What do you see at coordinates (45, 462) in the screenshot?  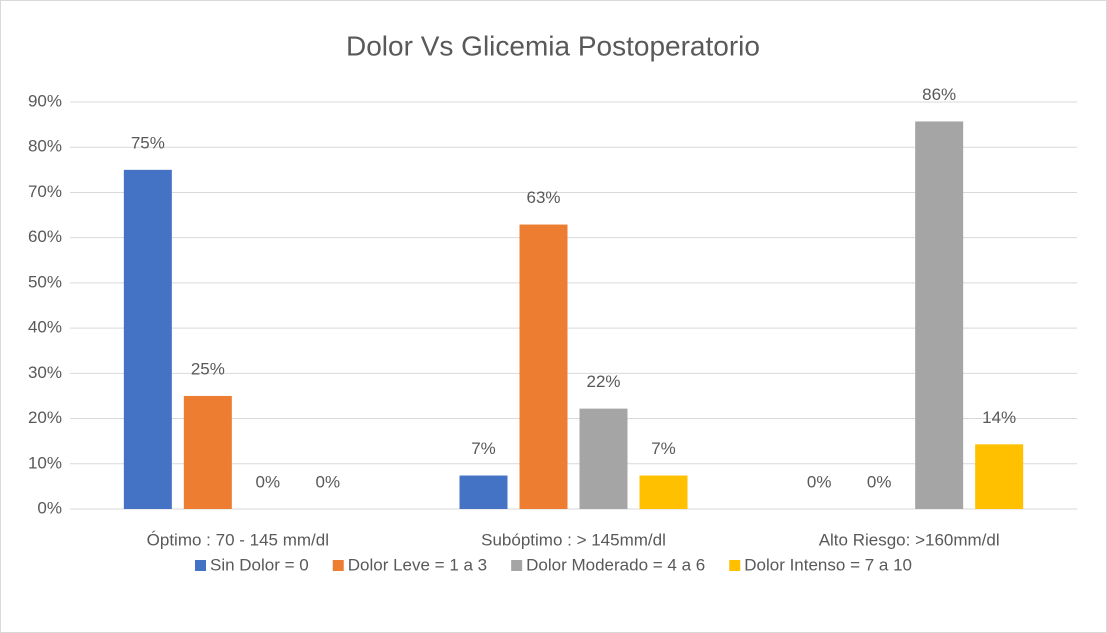 I see `y-tick-label: 10%` at bounding box center [45, 462].